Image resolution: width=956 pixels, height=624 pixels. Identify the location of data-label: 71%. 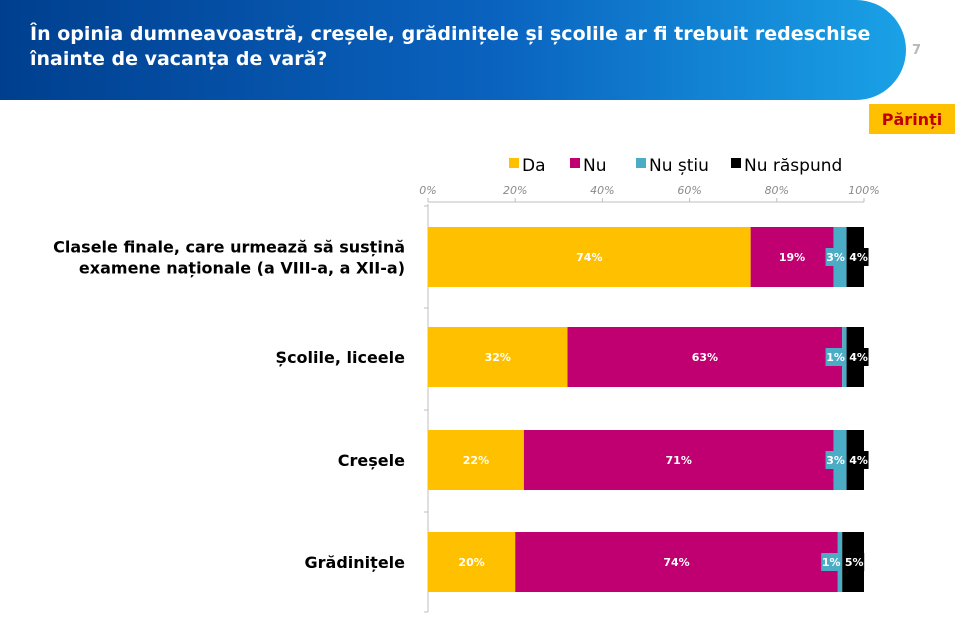
(679, 460).